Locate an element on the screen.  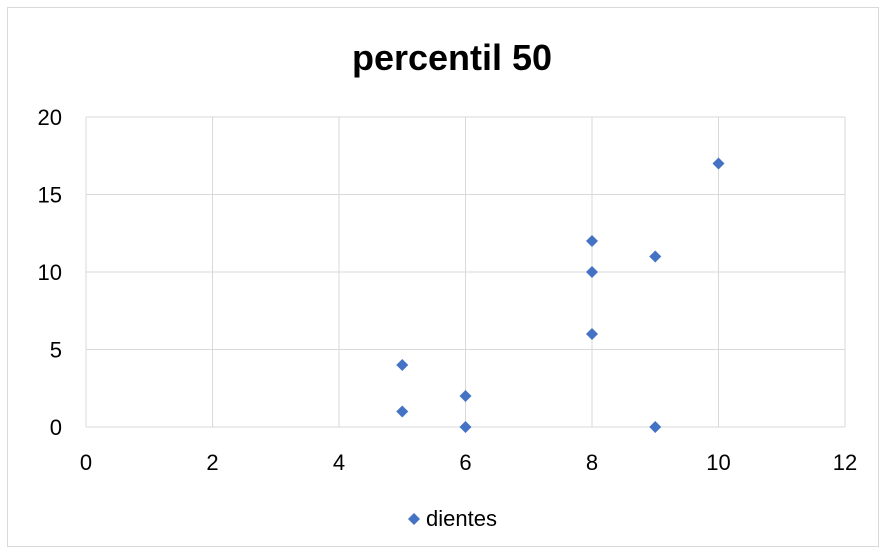
x-tick-label: 6 is located at coordinates (465, 462).